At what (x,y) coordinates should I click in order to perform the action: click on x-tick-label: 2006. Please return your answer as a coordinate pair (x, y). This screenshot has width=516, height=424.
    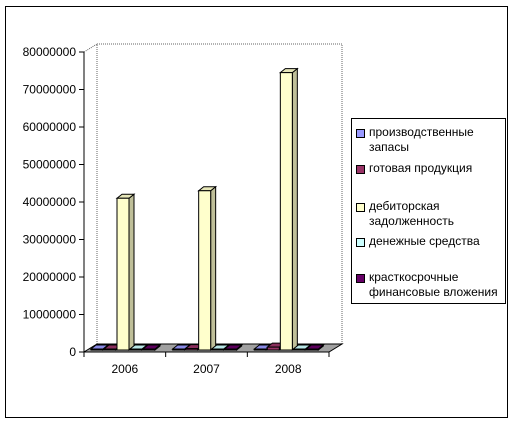
    Looking at the image, I should click on (124, 369).